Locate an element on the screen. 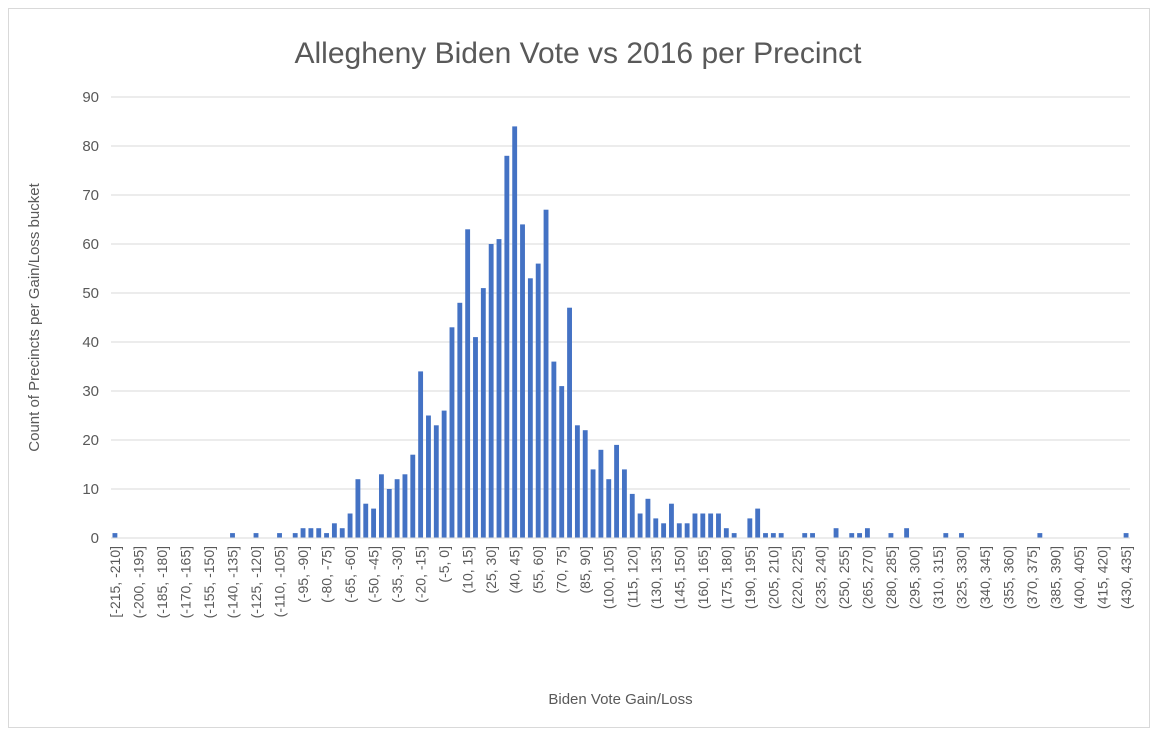  x-tick-label: (-185, -180] is located at coordinates (162, 582).